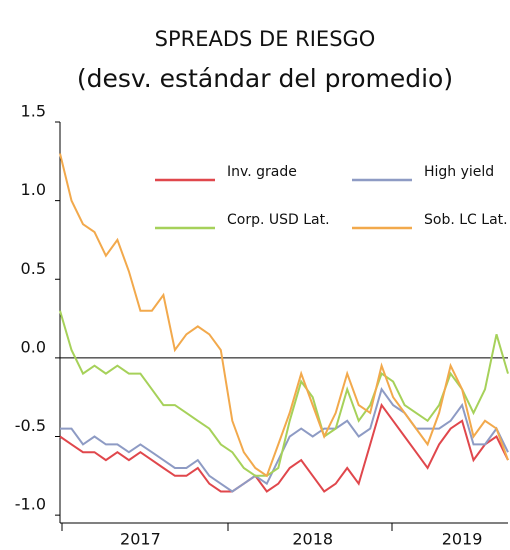 The image size is (510, 550). Describe the element at coordinates (140, 539) in the screenshot. I see `x-tick-label: 2017` at that location.